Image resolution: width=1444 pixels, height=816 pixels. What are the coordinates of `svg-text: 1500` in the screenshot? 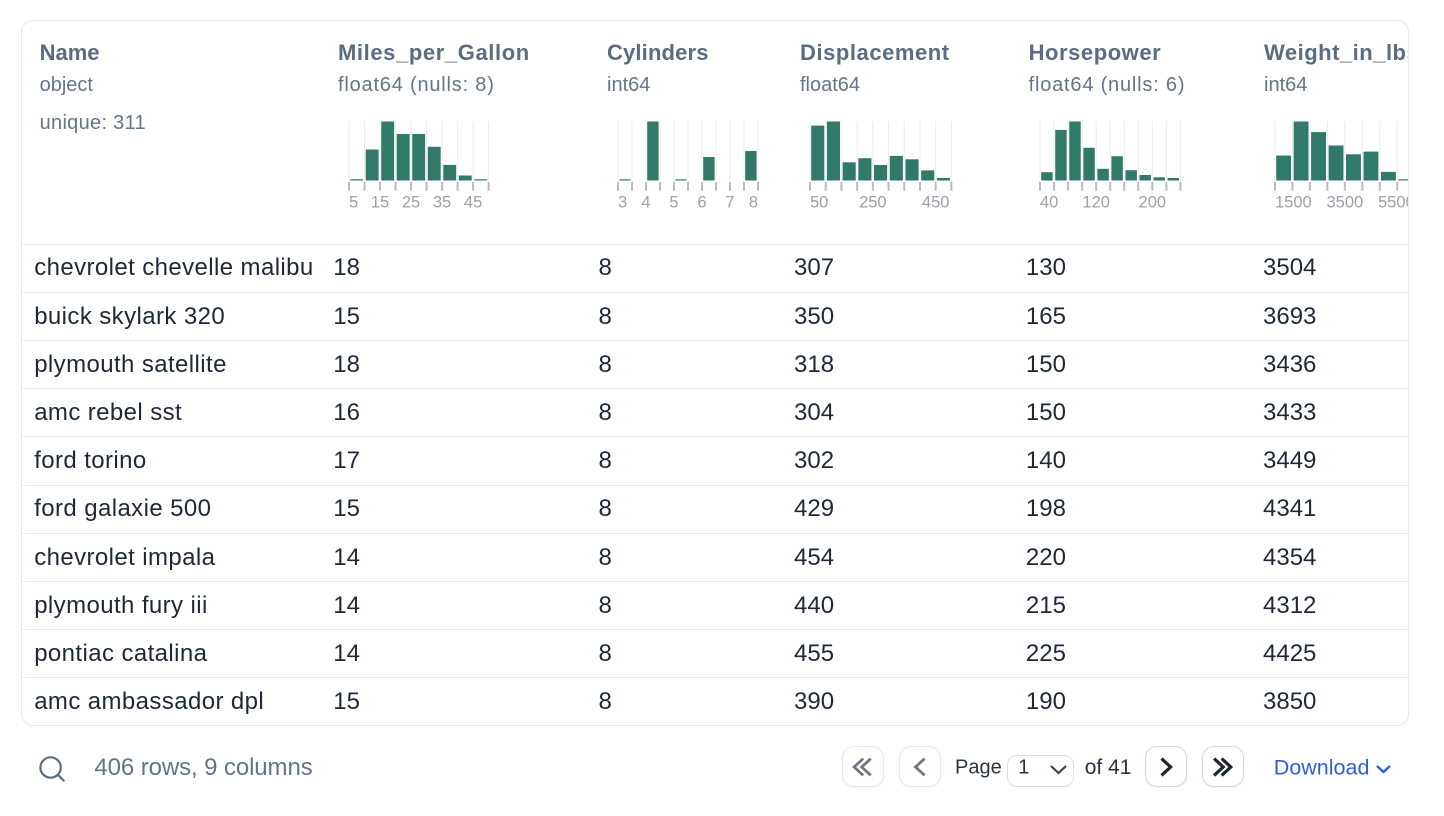 It's located at (1293, 202).